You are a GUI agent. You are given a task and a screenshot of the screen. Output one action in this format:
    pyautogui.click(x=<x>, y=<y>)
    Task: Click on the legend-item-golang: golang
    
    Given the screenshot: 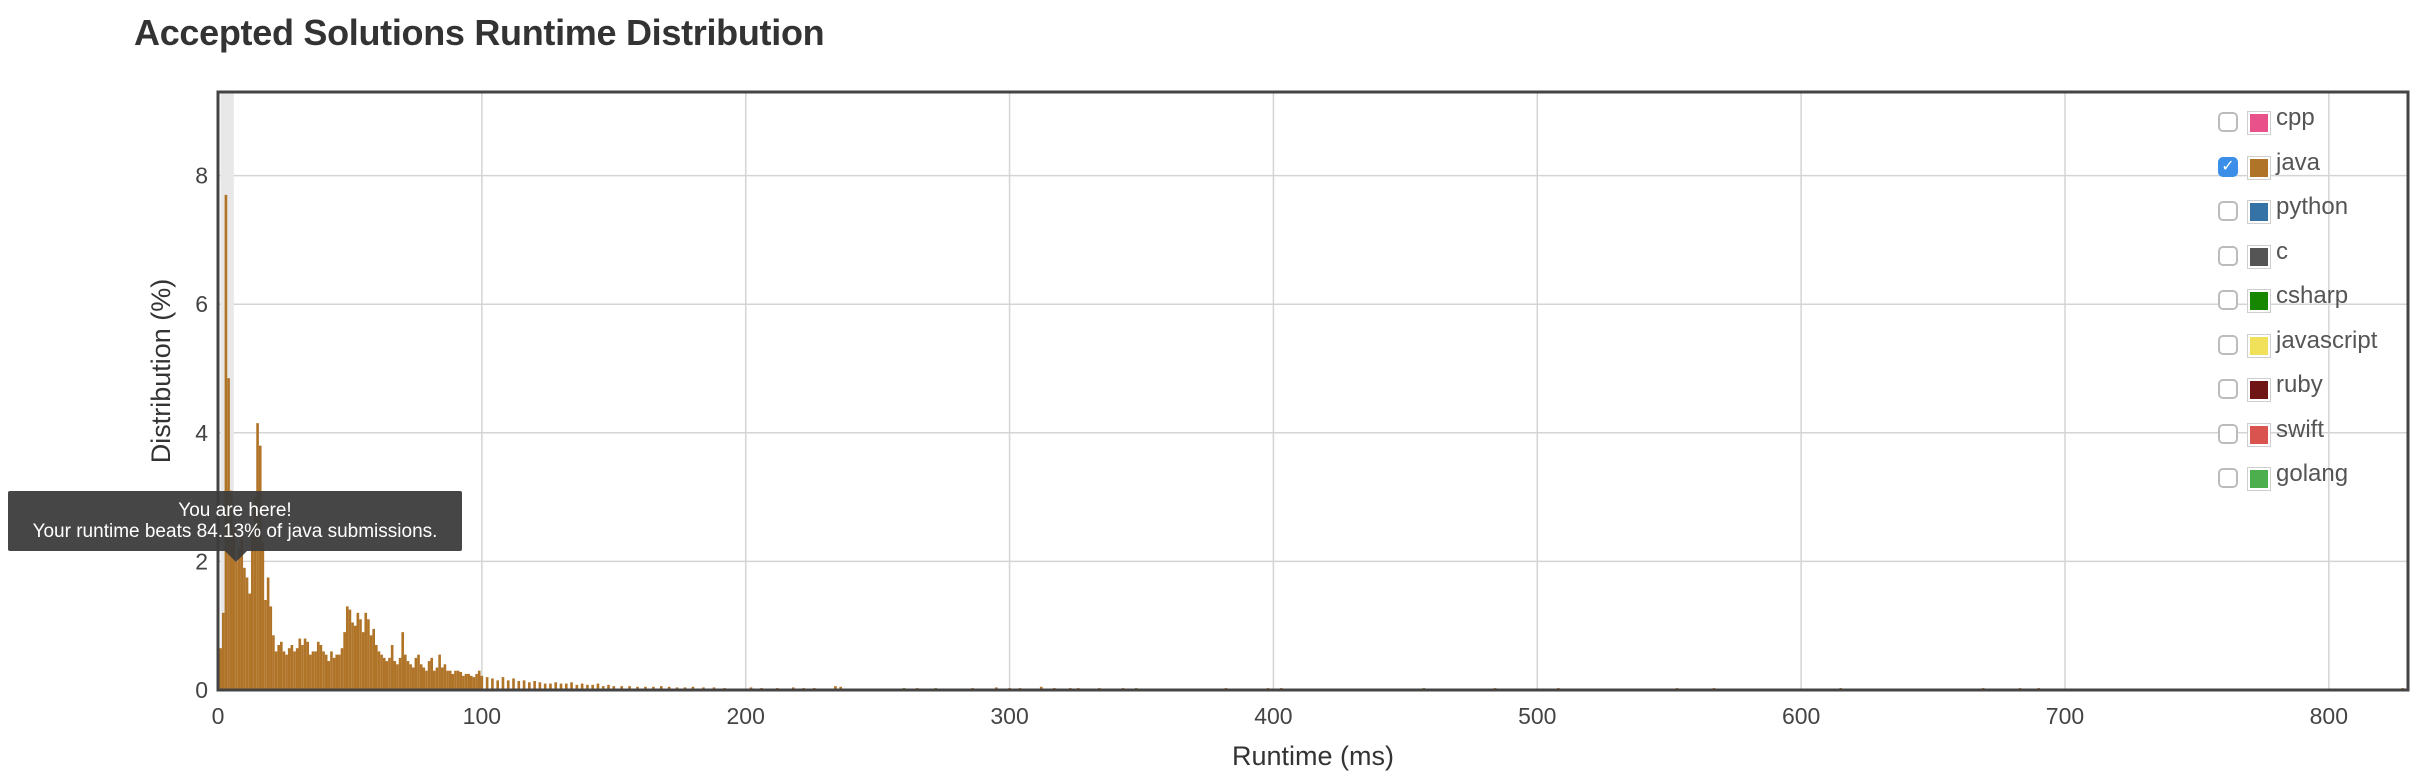 What is the action you would take?
    pyautogui.click(x=2297, y=480)
    